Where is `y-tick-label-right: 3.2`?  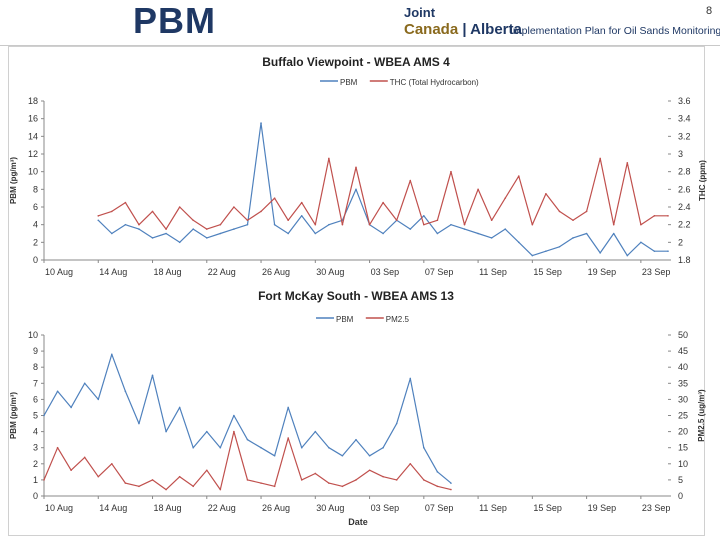
y-tick-label-right: 3.2 is located at coordinates (684, 136).